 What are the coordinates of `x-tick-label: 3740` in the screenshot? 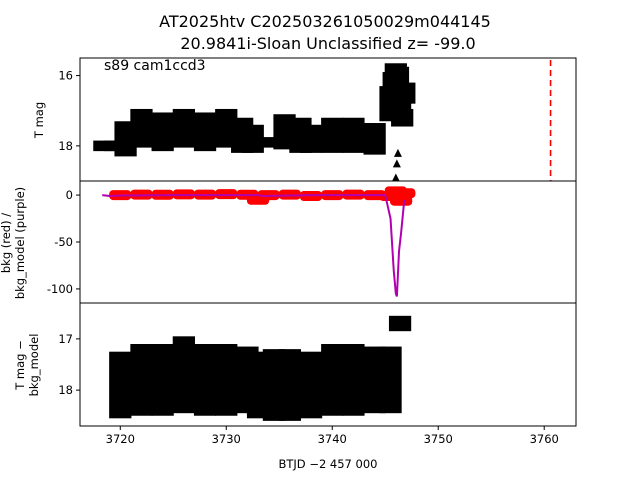 It's located at (332, 439).